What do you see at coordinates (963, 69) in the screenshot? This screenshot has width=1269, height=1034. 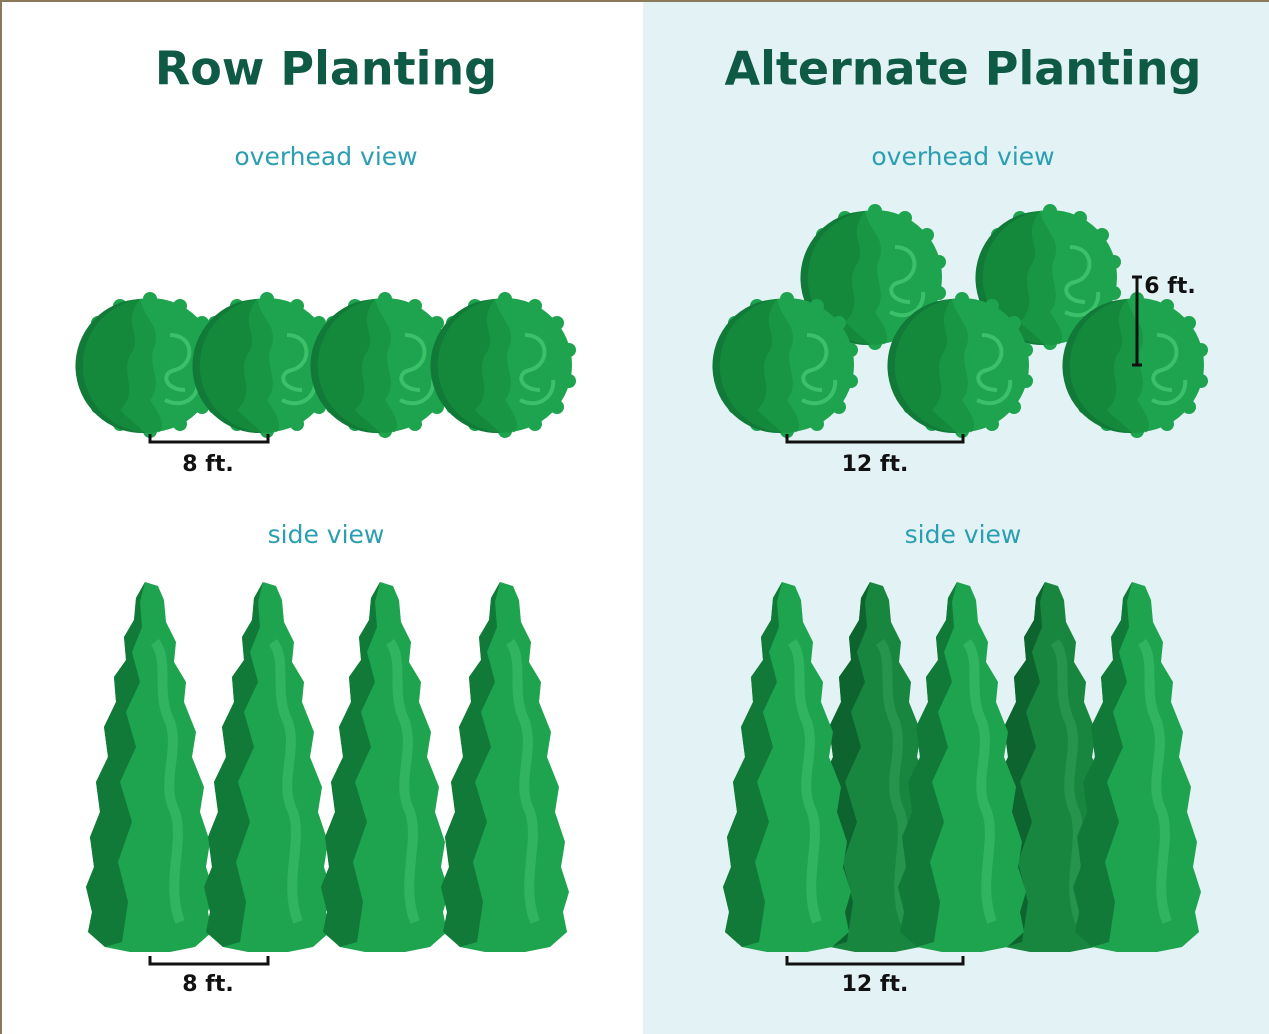 I see `panel-title: Alternate Planting` at bounding box center [963, 69].